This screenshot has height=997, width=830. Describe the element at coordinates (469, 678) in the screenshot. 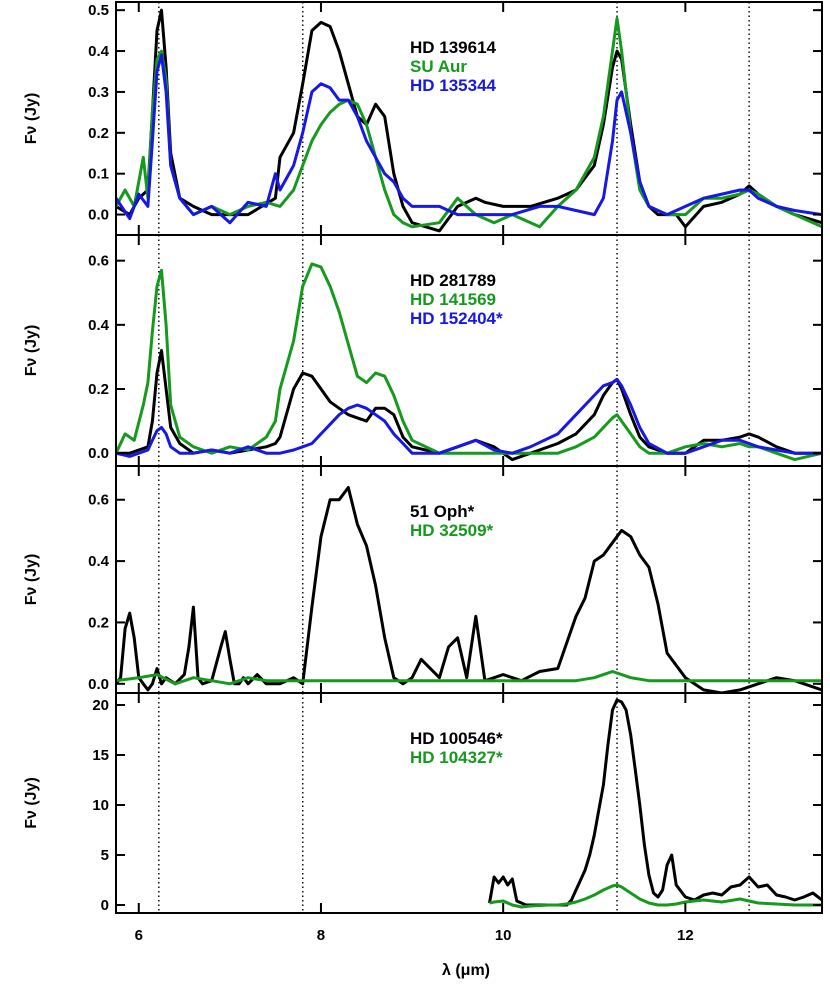

I see `series-line-hd-32509-` at that location.